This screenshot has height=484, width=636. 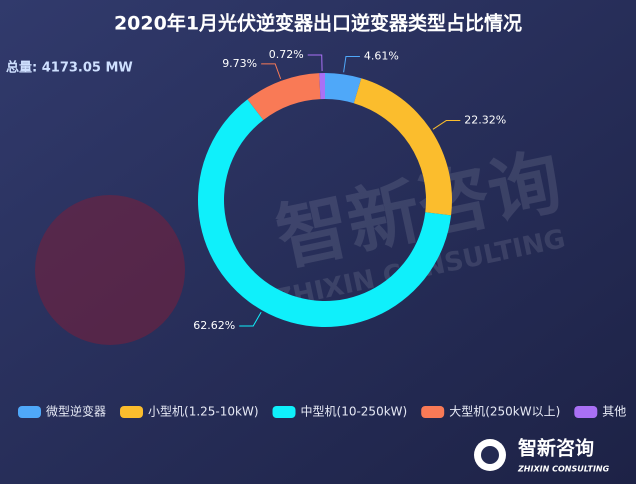 What do you see at coordinates (110, 270) in the screenshot?
I see `watermark-circle` at bounding box center [110, 270].